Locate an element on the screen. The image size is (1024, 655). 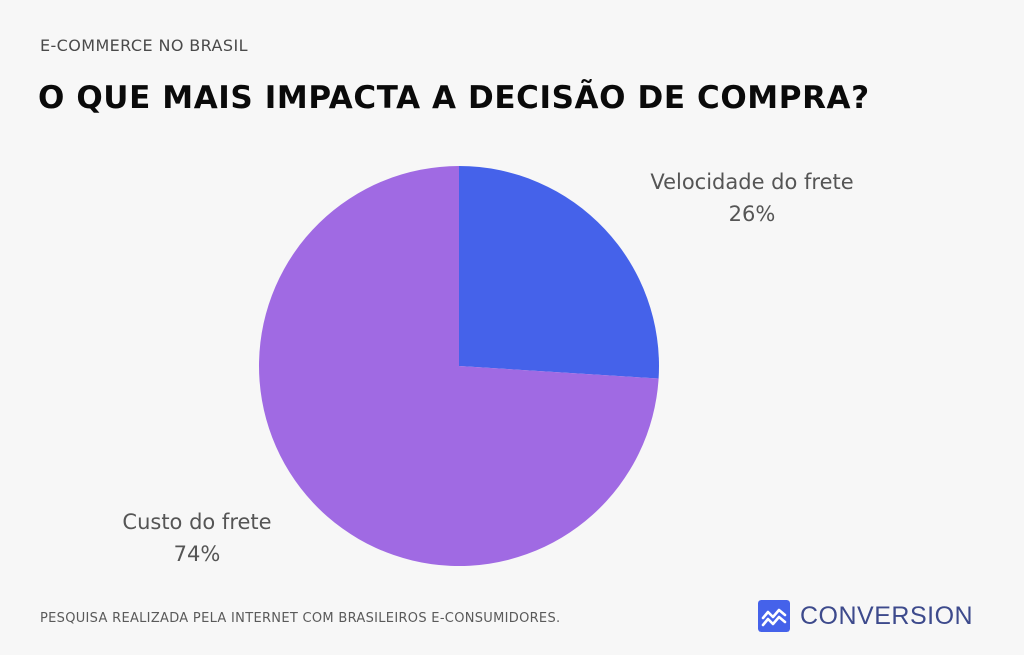
slice-value: 74% is located at coordinates (197, 554).